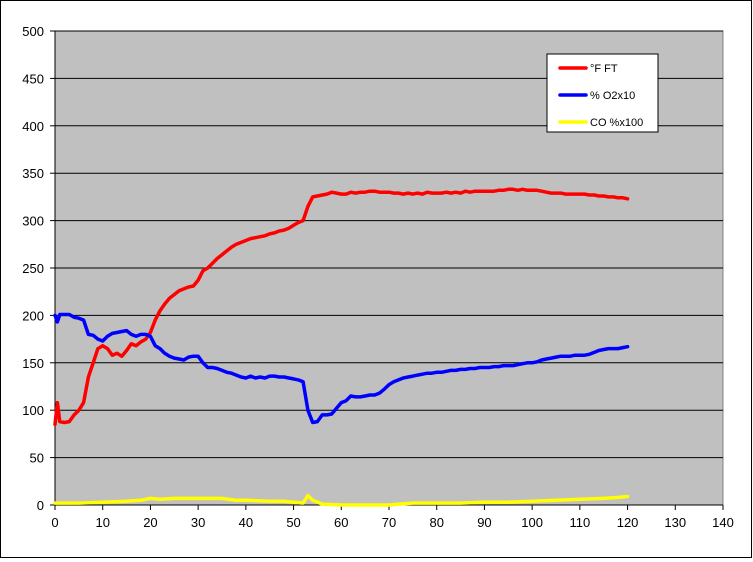 The width and height of the screenshot is (753, 562). Describe the element at coordinates (37, 458) in the screenshot. I see `y-tick-label: 50` at that location.